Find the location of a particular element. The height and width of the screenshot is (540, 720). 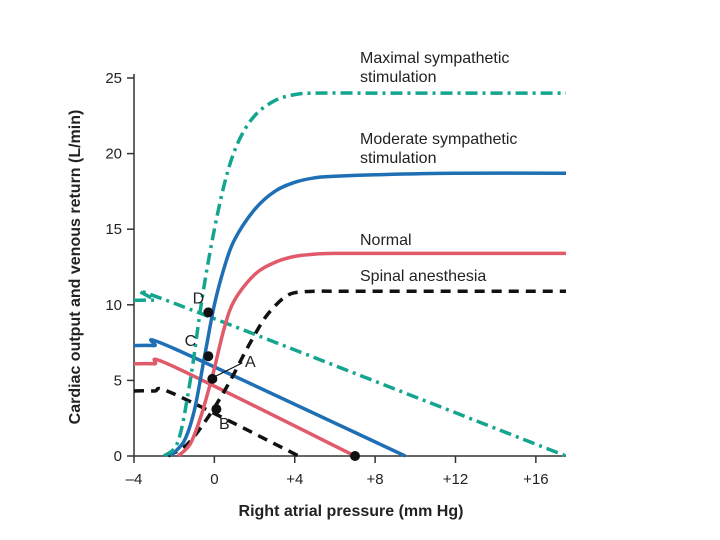

y-tick-label: 0 is located at coordinates (118, 456).